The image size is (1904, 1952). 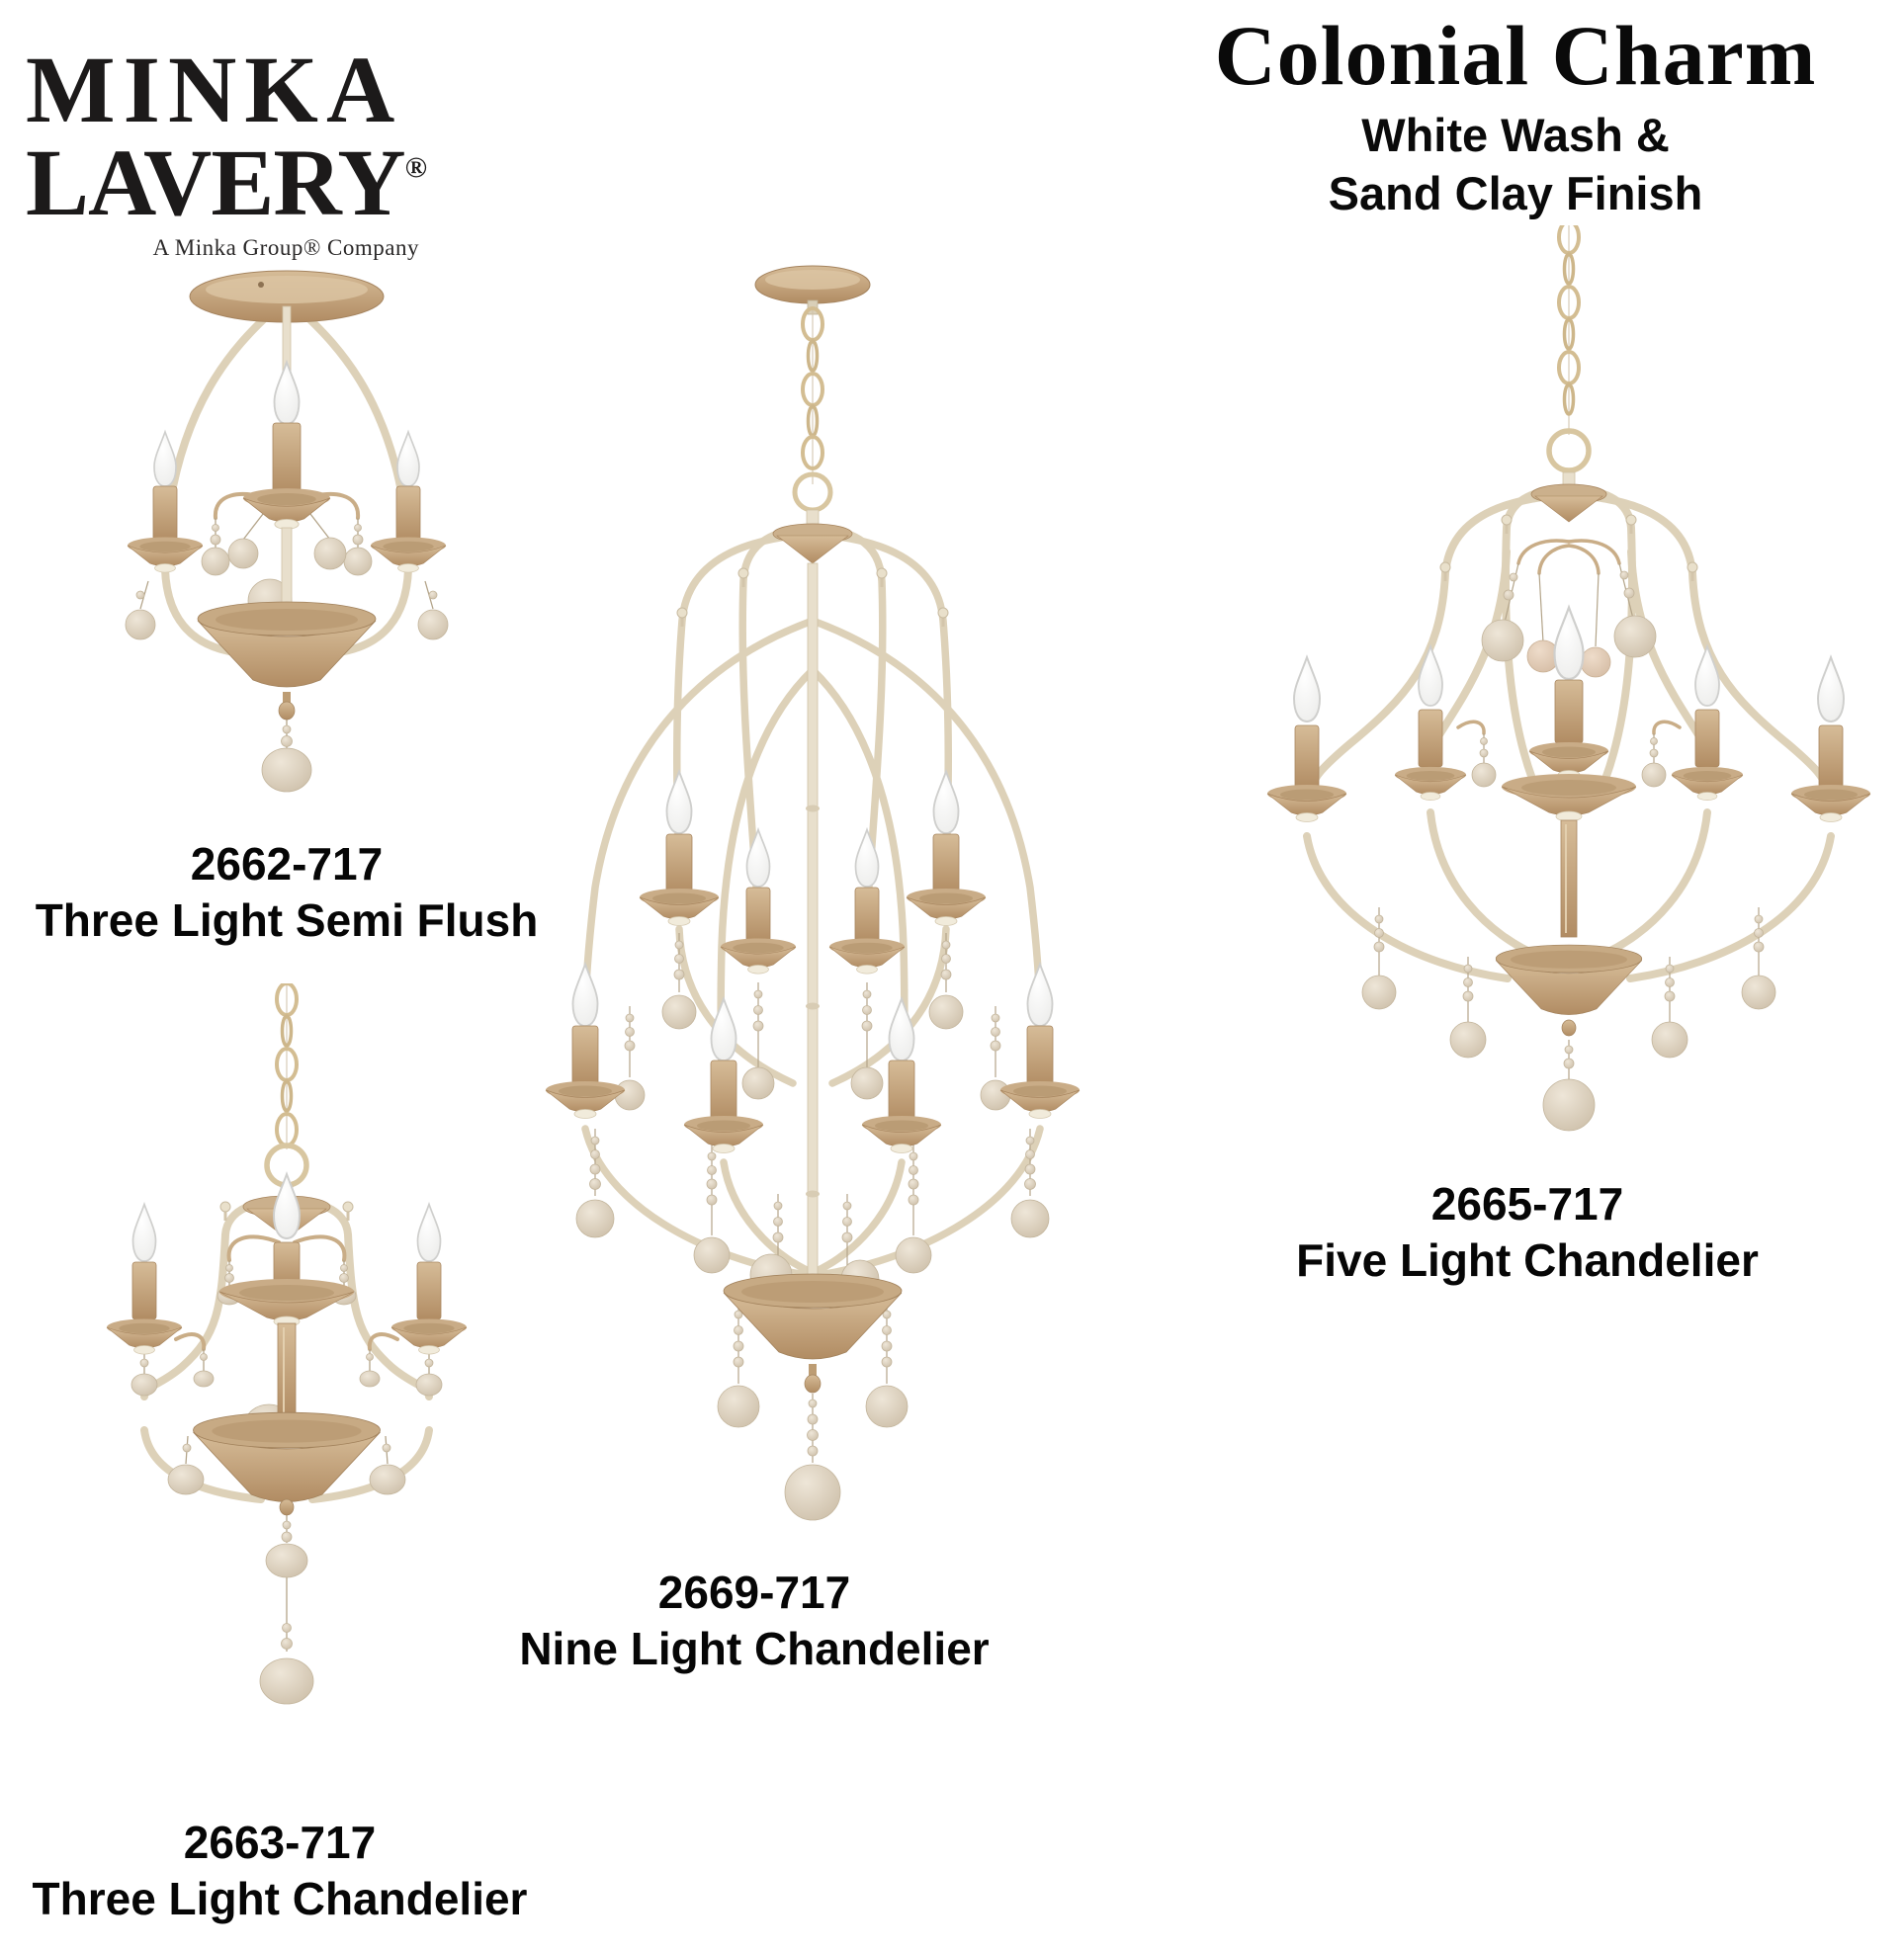 What do you see at coordinates (280, 1871) in the screenshot?
I see `product-label-2663: 2663-717 Three Light Chandelier` at bounding box center [280, 1871].